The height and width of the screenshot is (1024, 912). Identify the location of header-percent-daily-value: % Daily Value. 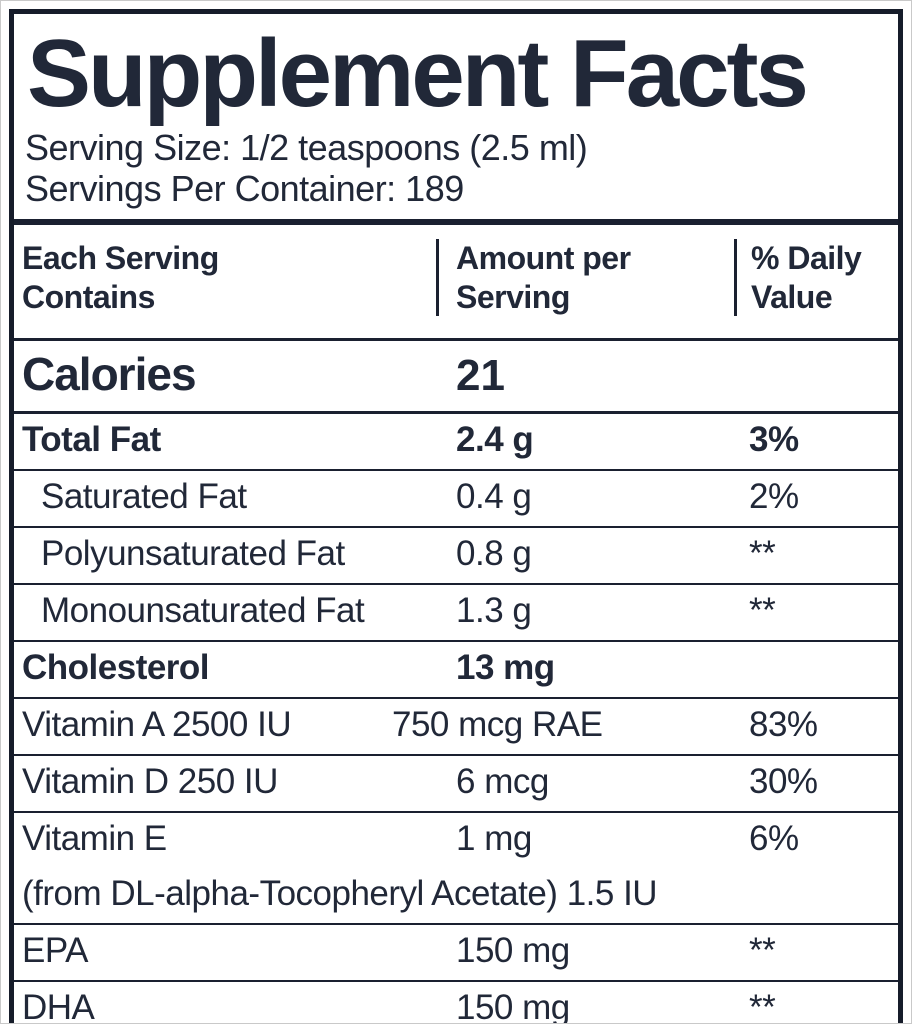
(816, 278).